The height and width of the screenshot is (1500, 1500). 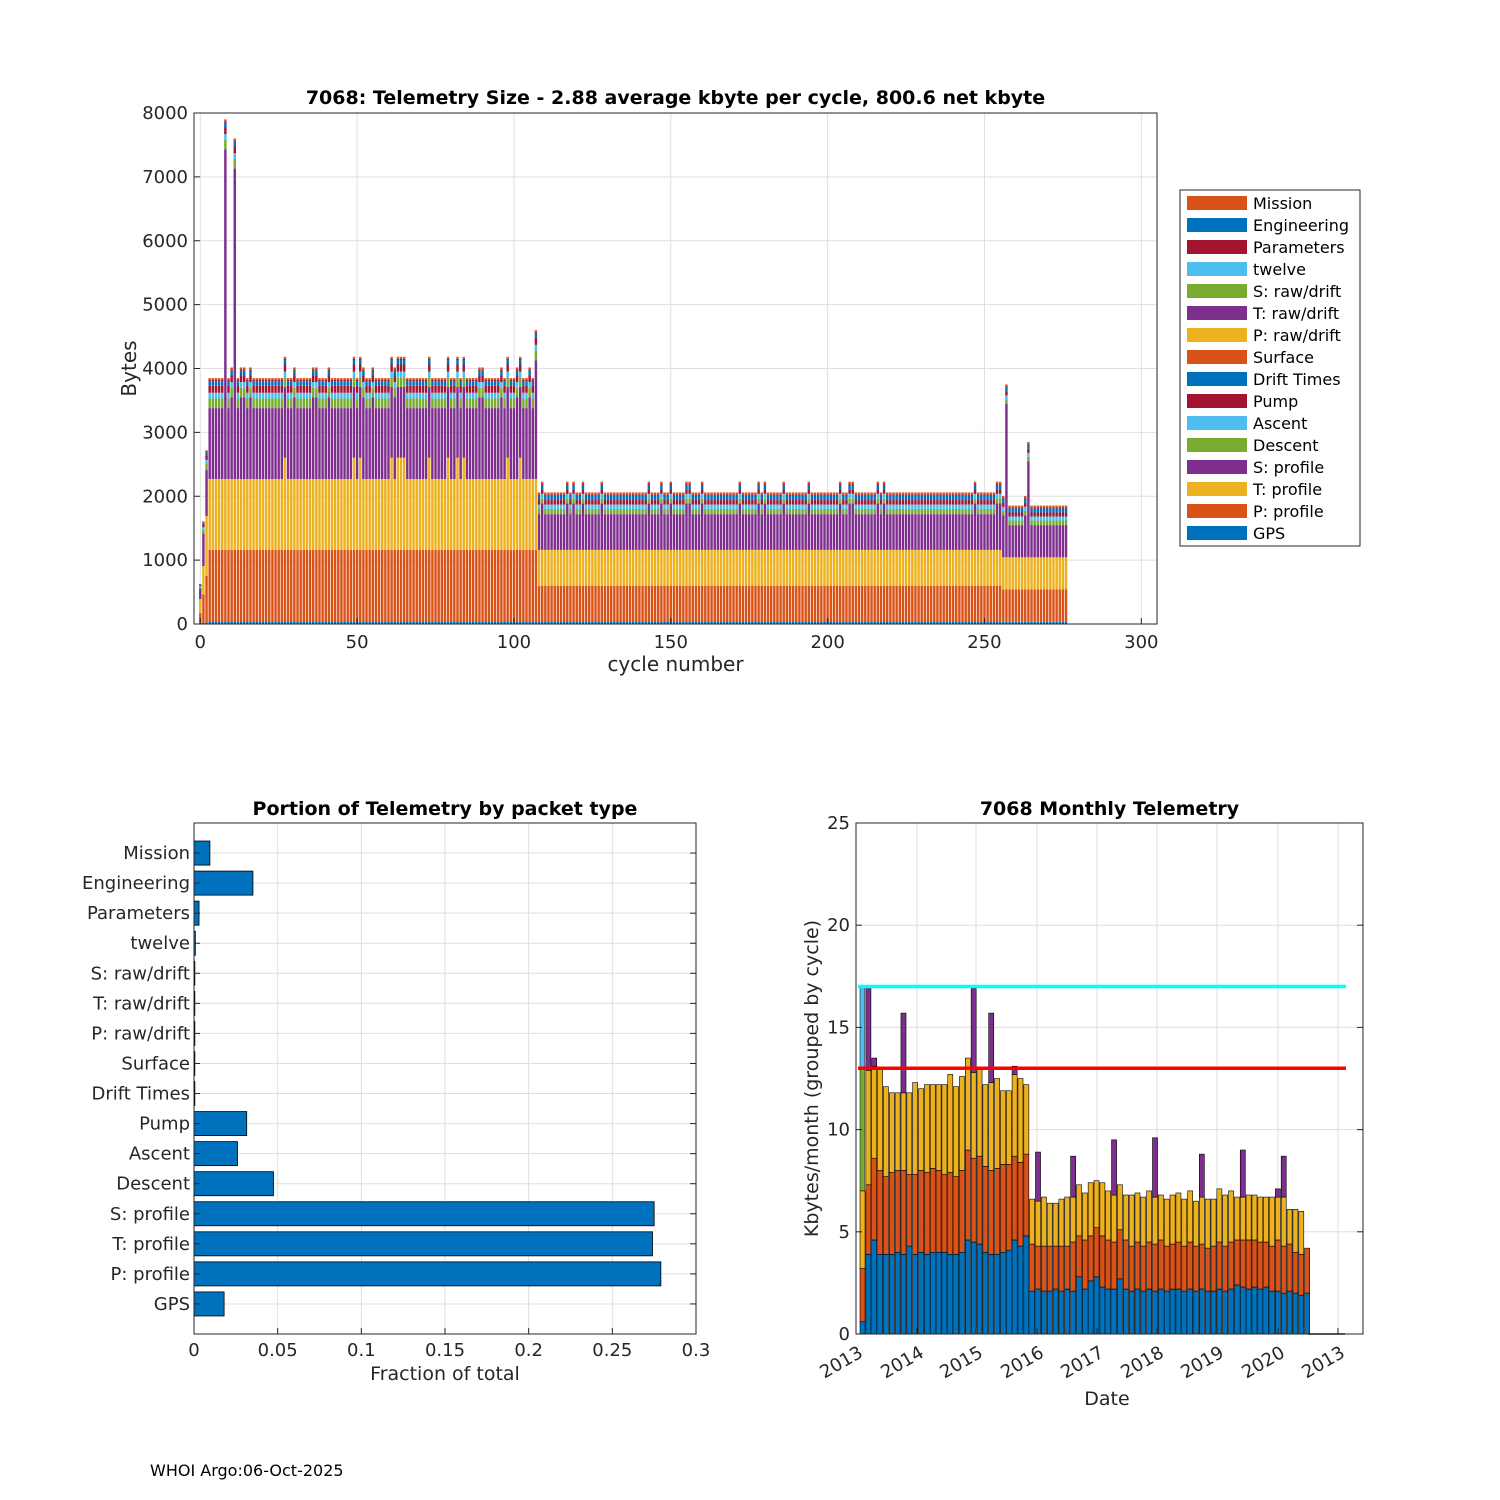 I want to click on legend-entry: Mission, so click(x=1282, y=203).